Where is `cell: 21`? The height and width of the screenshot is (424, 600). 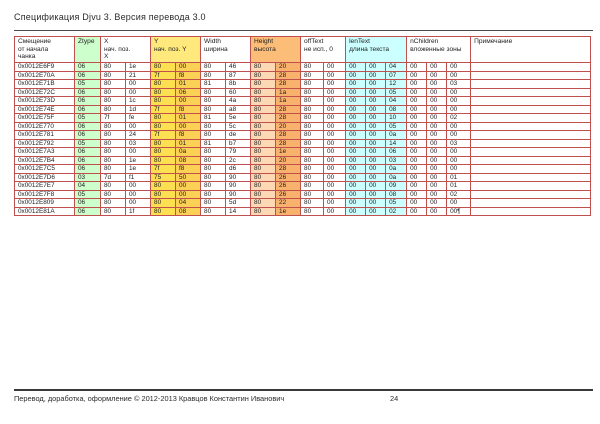
cell: 21 is located at coordinates (138, 75).